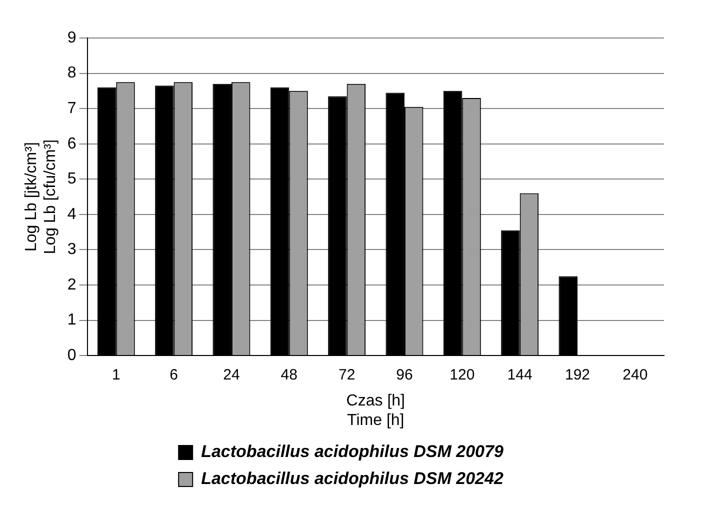 This screenshot has width=712, height=517. I want to click on x-tick-label: 6, so click(174, 375).